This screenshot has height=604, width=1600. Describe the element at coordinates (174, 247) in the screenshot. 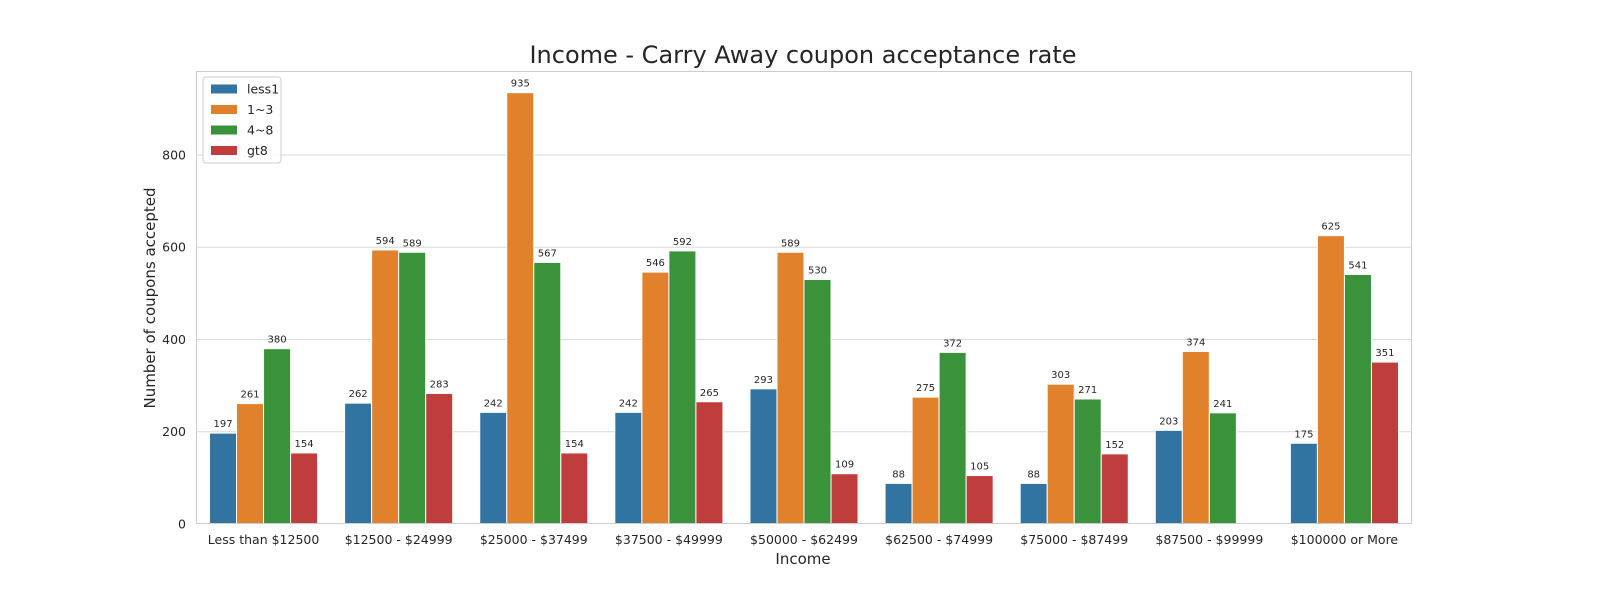

I see `y-tick-label: 600` at that location.